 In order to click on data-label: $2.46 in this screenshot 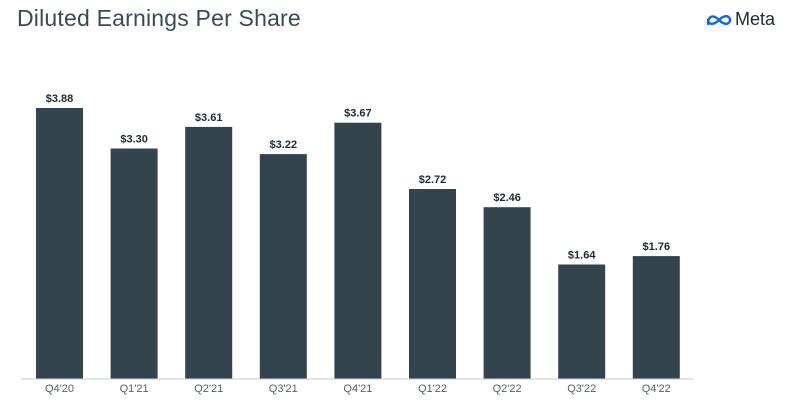, I will do `click(507, 198)`.